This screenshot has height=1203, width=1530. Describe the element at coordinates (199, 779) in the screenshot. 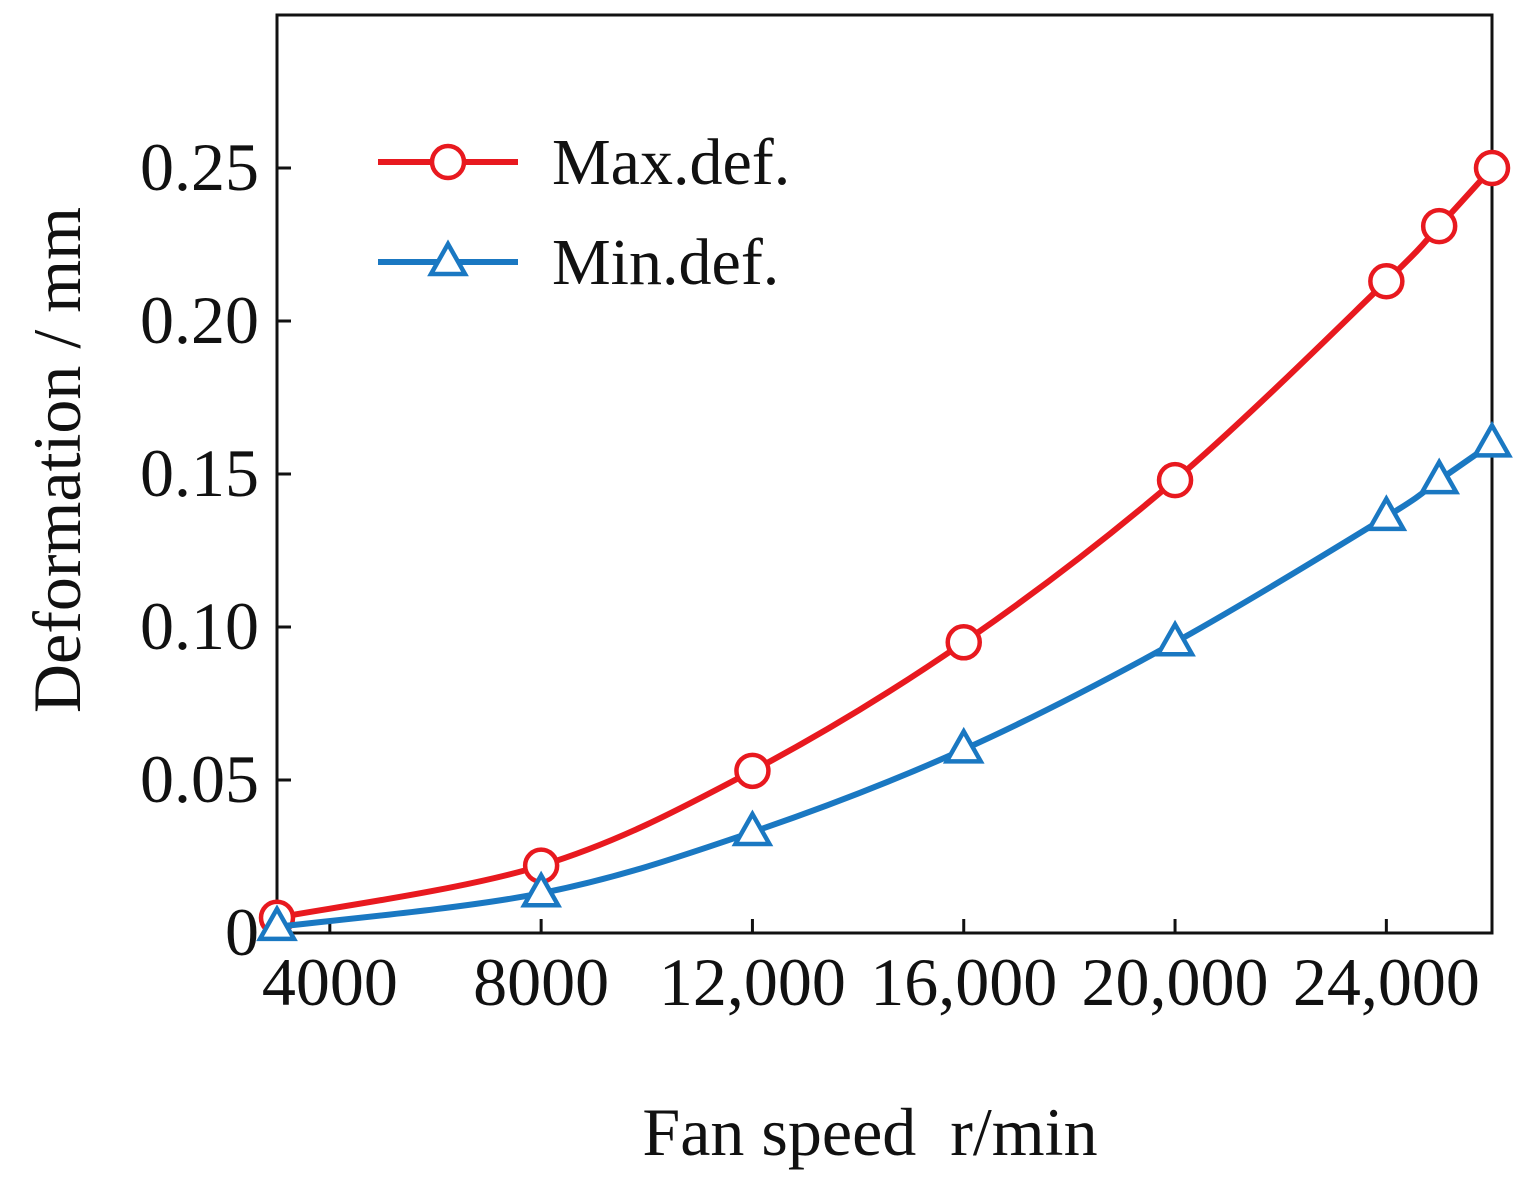

I see `y-tick-label: 0.05` at that location.